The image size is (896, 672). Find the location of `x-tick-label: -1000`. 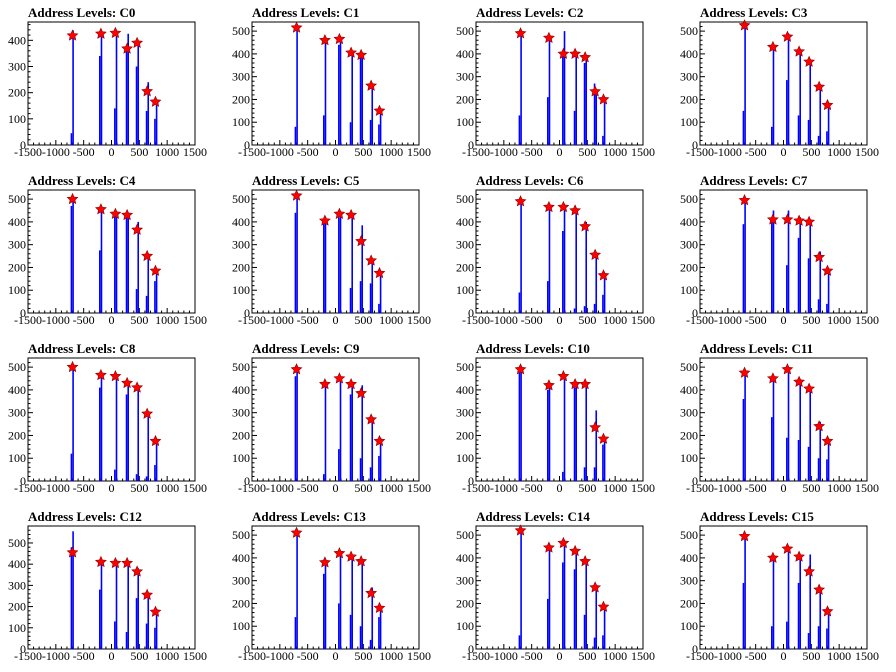

x-tick-label: -1000 is located at coordinates (728, 320).